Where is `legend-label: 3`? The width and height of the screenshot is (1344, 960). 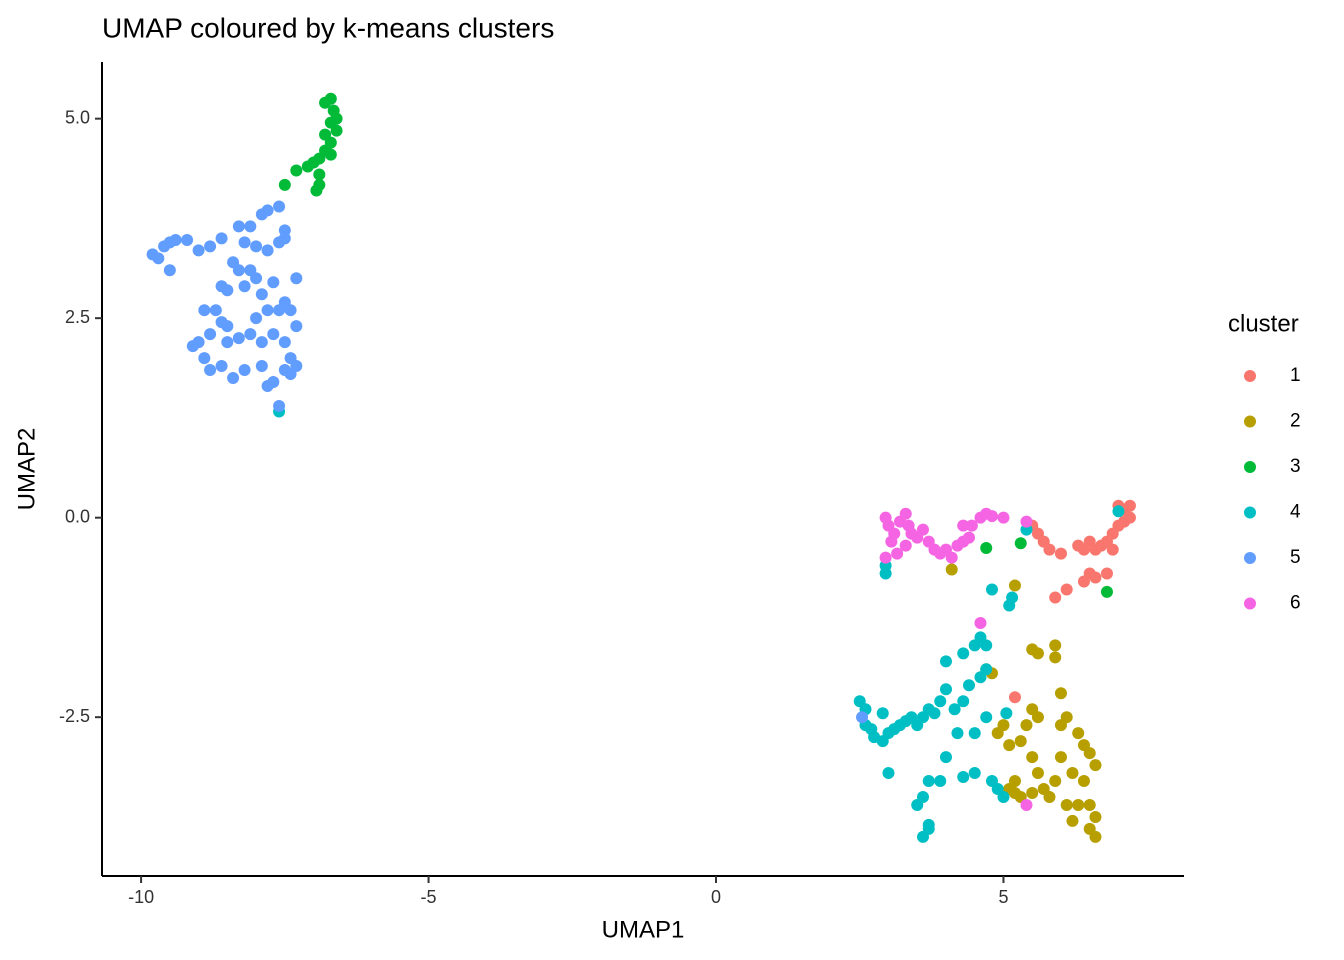
legend-label: 3 is located at coordinates (1295, 466).